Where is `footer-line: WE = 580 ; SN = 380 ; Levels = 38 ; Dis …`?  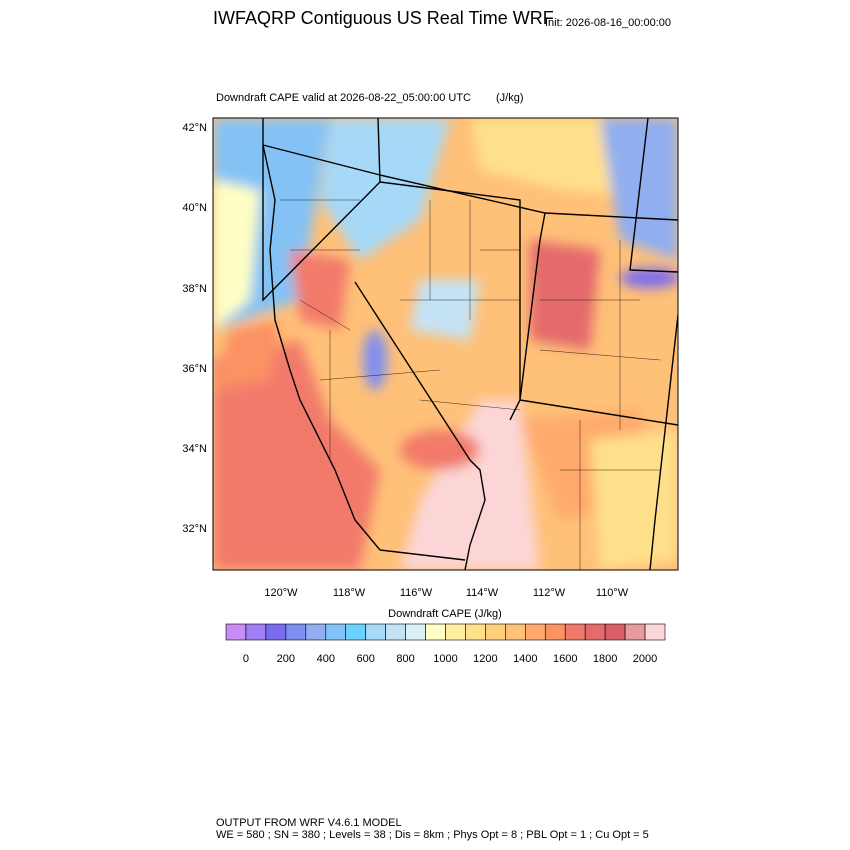 footer-line: WE = 580 ; SN = 380 ; Levels = 38 ; Dis … is located at coordinates (432, 835).